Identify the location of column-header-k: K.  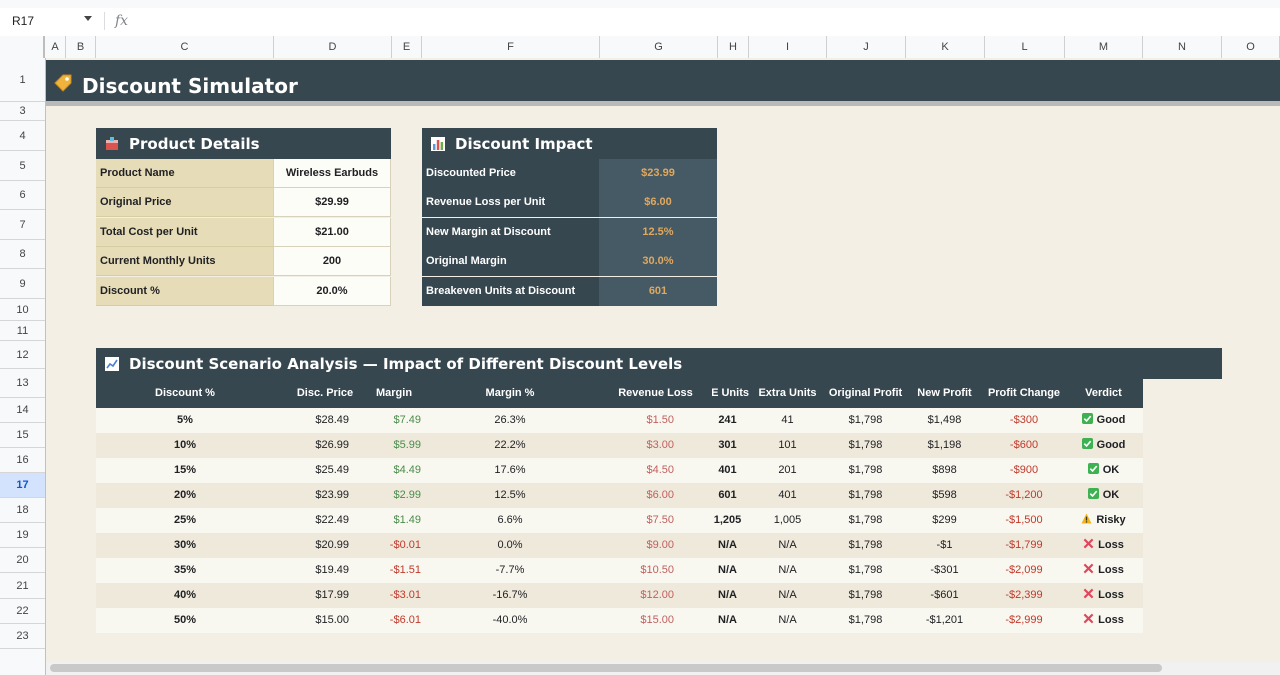
(945, 47).